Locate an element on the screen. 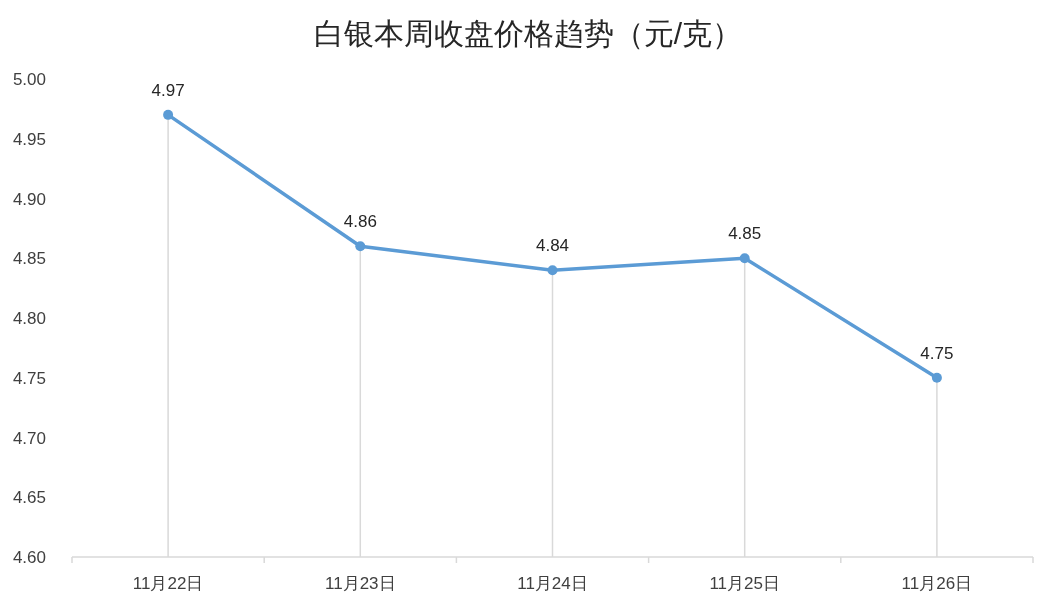  y-tick-label: 4.80 is located at coordinates (29, 318).